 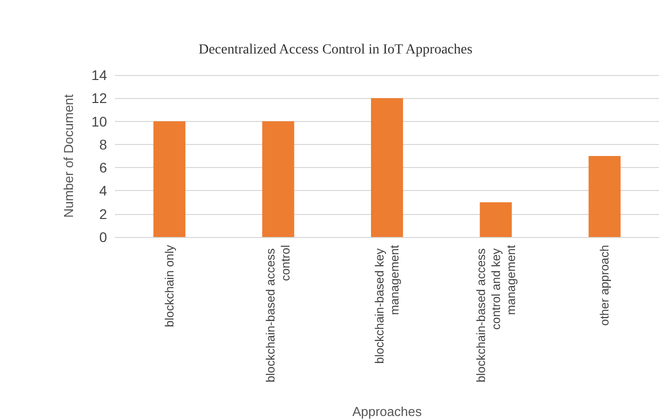 I want to click on y-tick-label: 0, so click(x=103, y=237).